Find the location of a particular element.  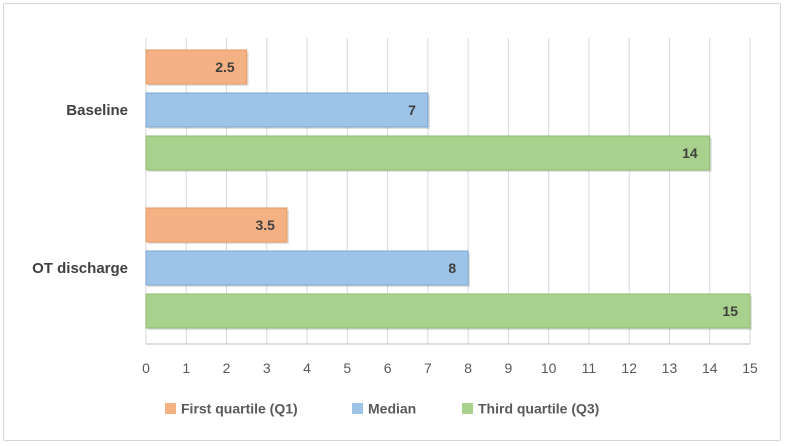

x-tick-label: 12 is located at coordinates (629, 368).